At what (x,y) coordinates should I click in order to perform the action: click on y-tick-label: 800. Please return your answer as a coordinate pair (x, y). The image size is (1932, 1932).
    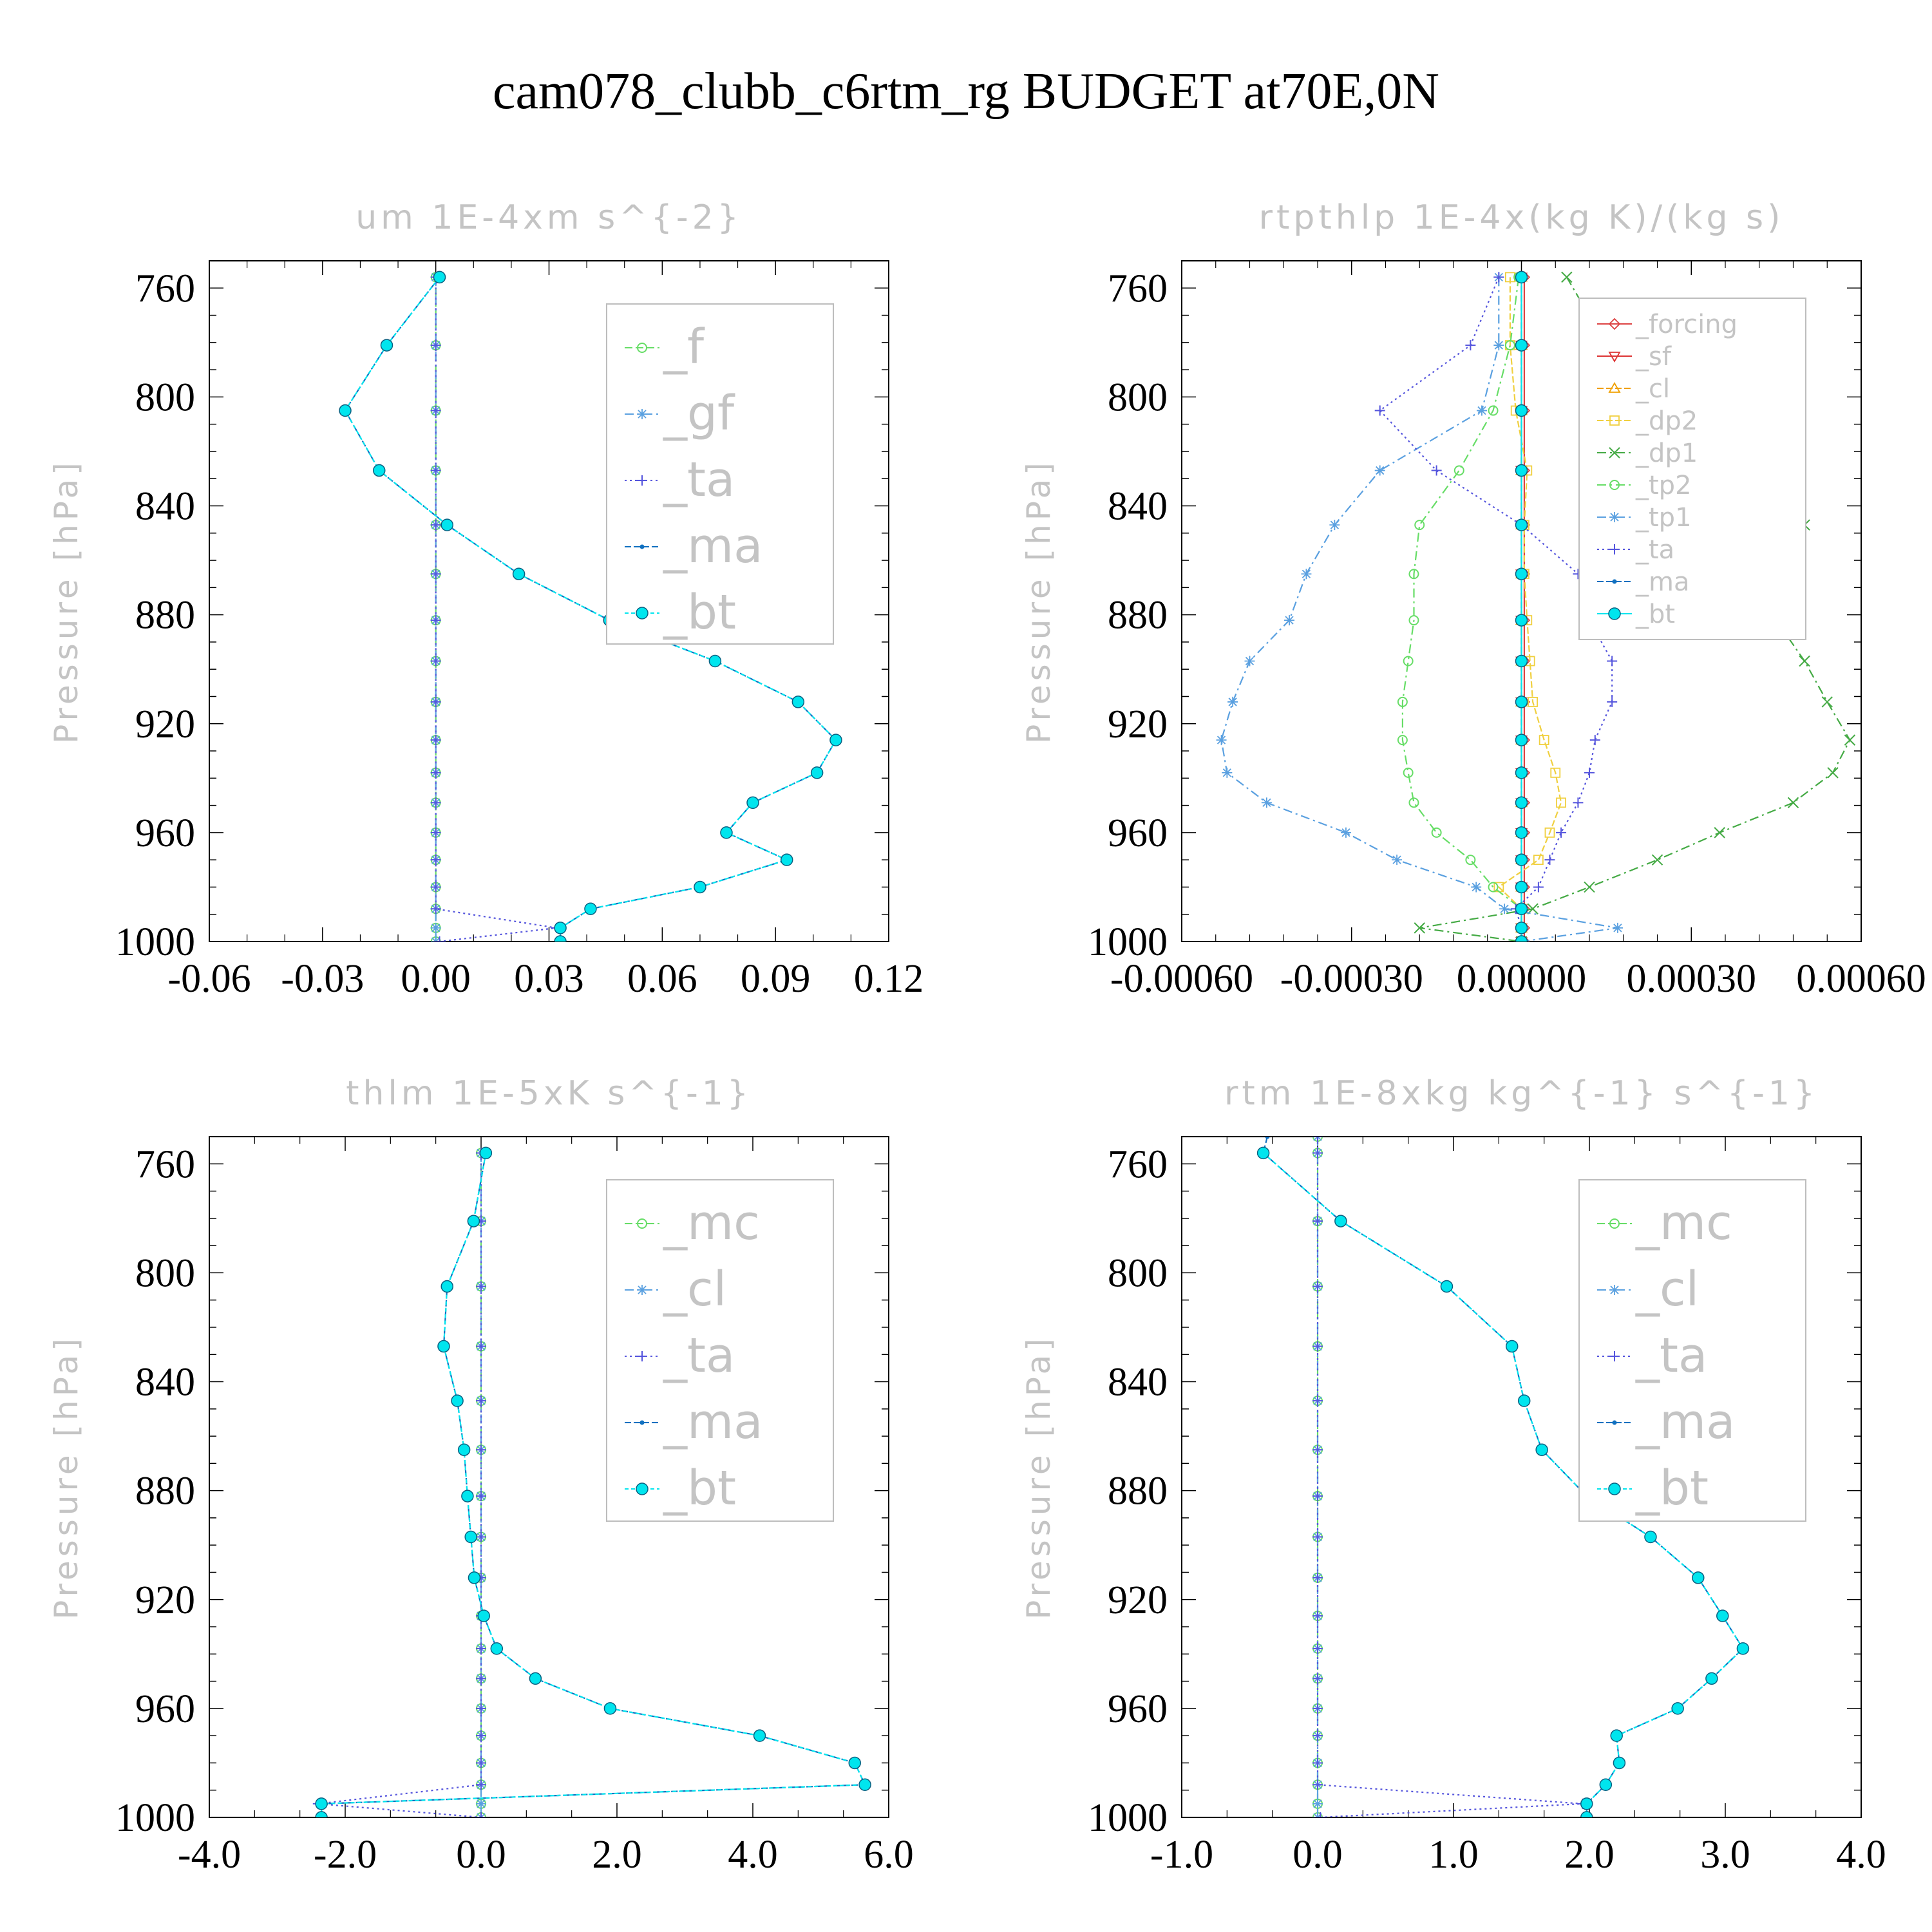
    Looking at the image, I should click on (1138, 1273).